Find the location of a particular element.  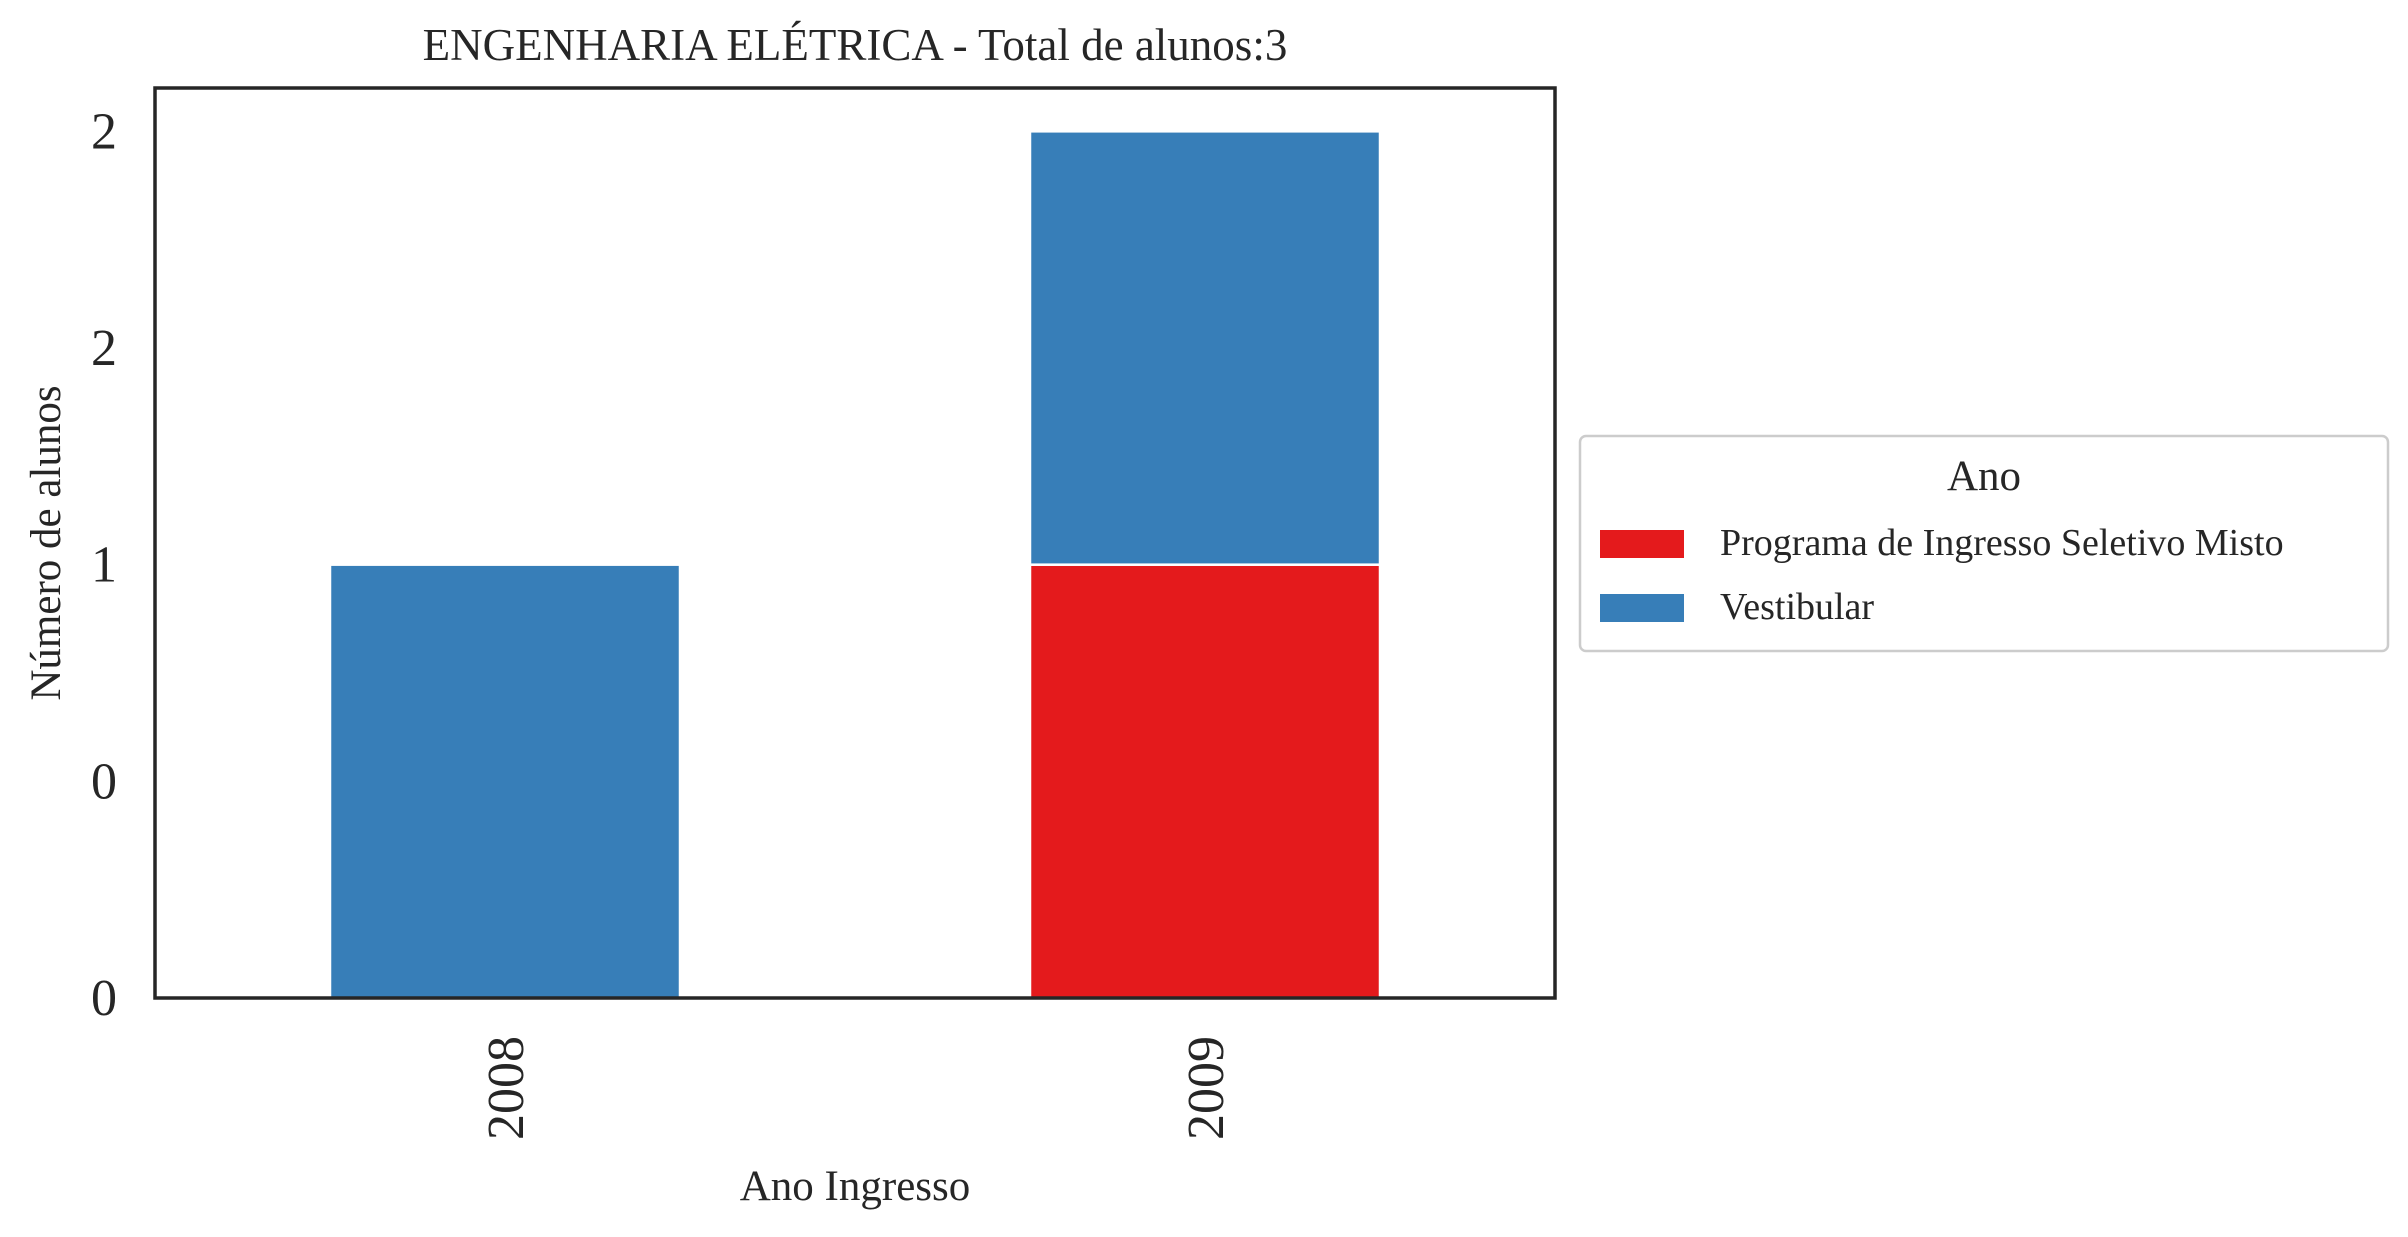

y-ticks: 0 0 1 2 2 is located at coordinates (104, 565).